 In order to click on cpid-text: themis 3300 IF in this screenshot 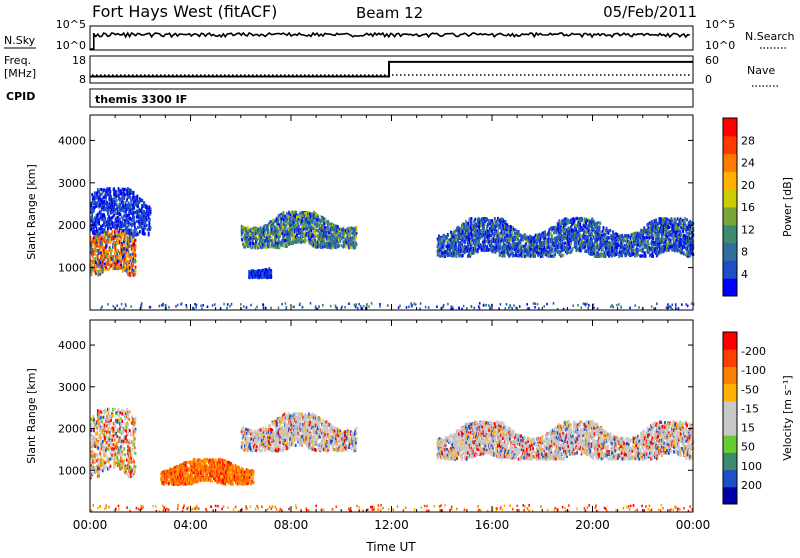, I will do `click(141, 99)`.